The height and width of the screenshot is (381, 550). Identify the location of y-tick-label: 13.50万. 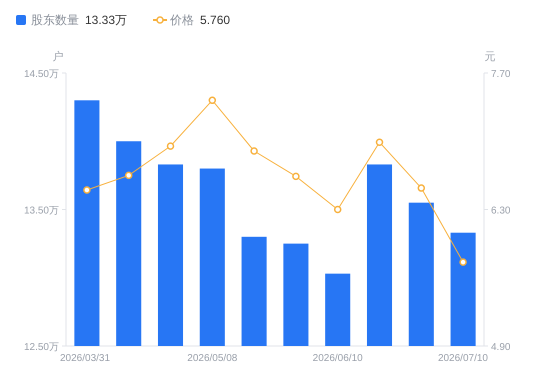
(41, 211).